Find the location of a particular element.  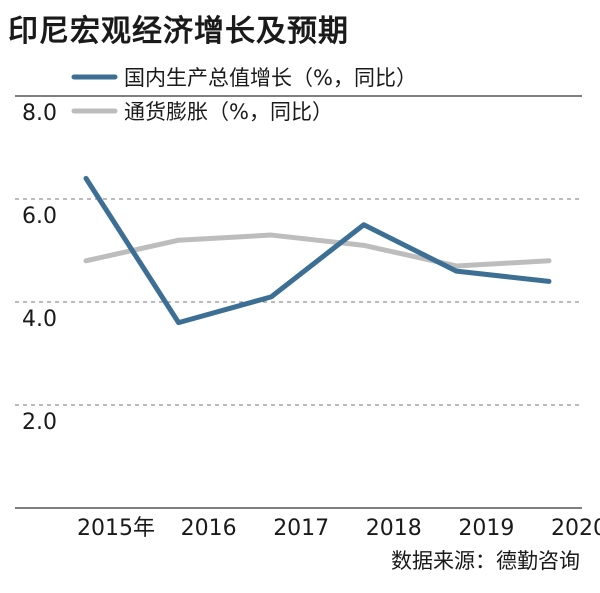

y-tick-label: 6.0 is located at coordinates (39, 216).